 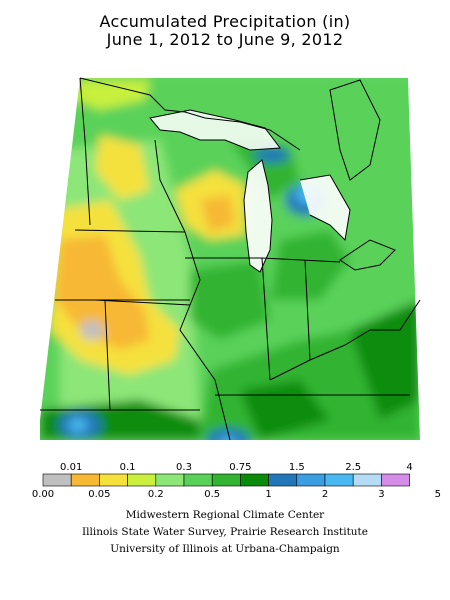 What do you see at coordinates (381, 494) in the screenshot?
I see `legend-bottom-label: 3` at bounding box center [381, 494].